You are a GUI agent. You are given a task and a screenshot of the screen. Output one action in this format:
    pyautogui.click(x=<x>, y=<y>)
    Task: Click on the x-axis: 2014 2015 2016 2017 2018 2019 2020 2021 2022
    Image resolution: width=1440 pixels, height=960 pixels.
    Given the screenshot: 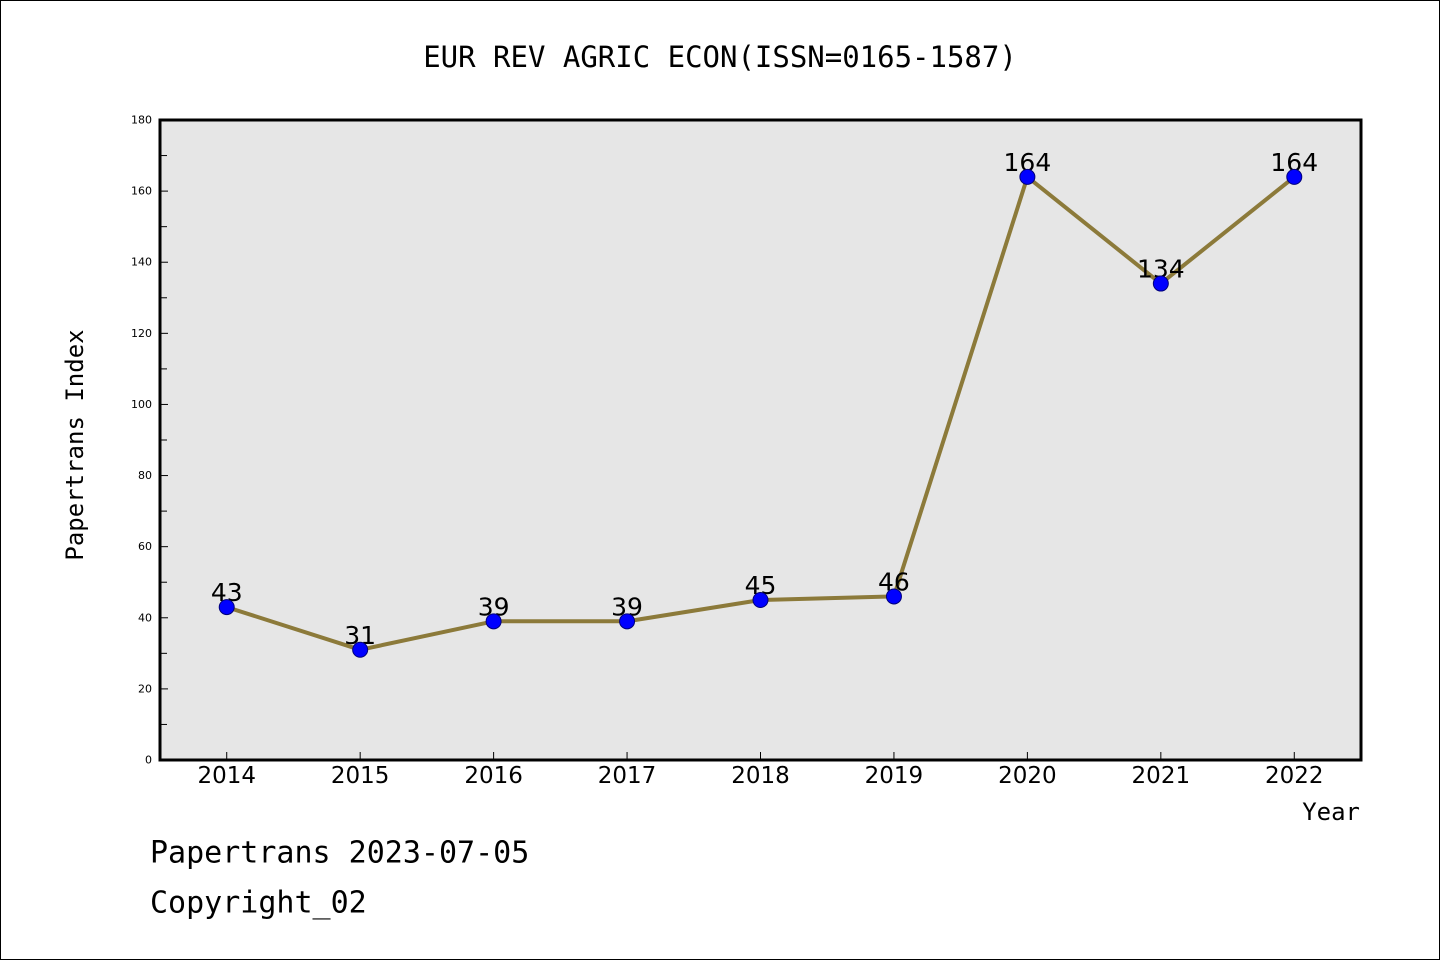 What is the action you would take?
    pyautogui.click(x=760, y=770)
    